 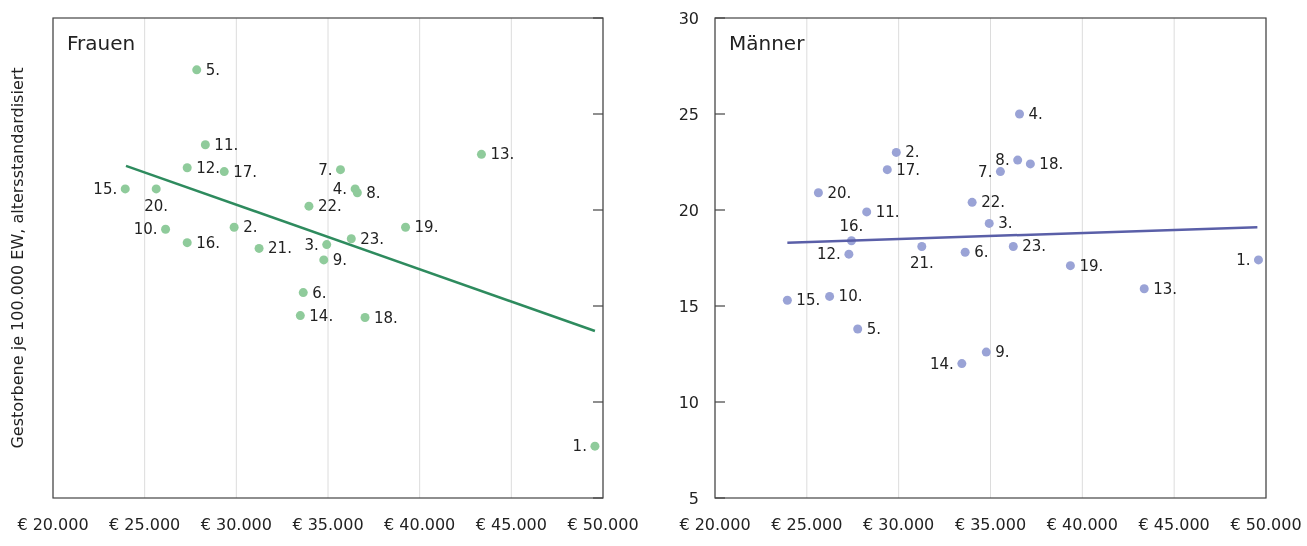 I want to click on y-tick-label: 30, so click(x=688, y=18).